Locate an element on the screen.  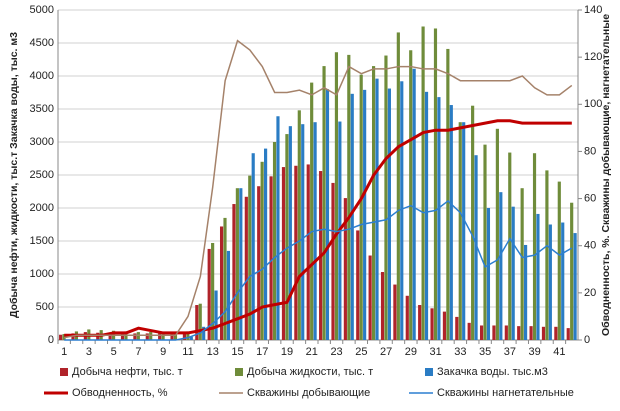
x-tick-label: 7 is located at coordinates (138, 352).